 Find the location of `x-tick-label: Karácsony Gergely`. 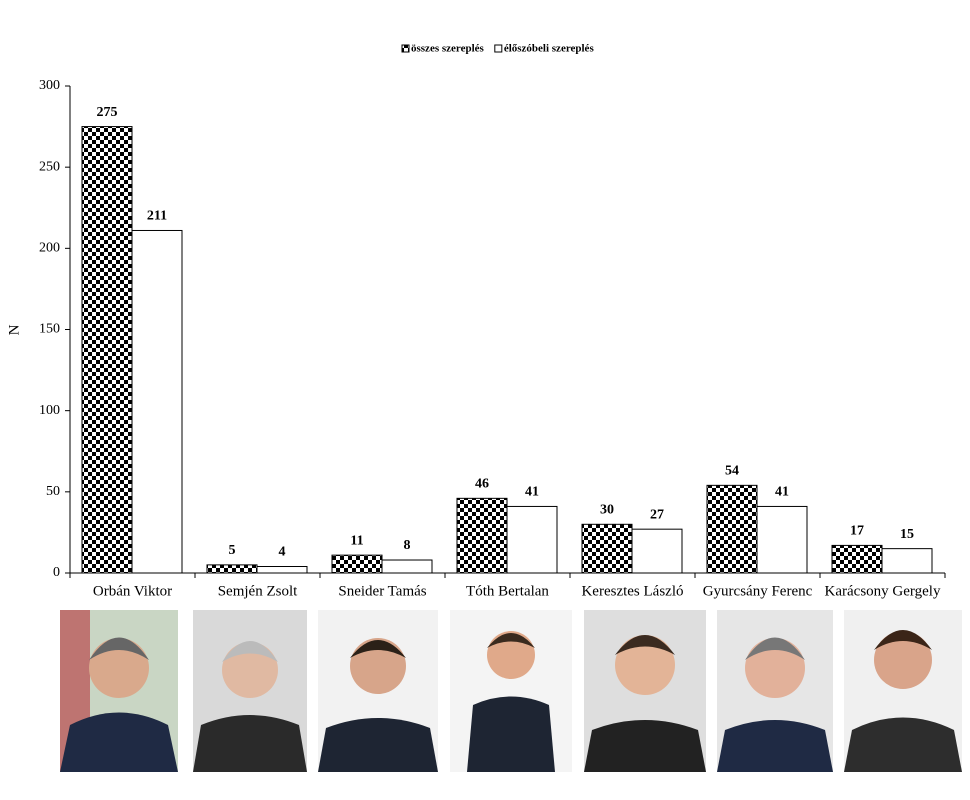

x-tick-label: Karácsony Gergely is located at coordinates (883, 591).